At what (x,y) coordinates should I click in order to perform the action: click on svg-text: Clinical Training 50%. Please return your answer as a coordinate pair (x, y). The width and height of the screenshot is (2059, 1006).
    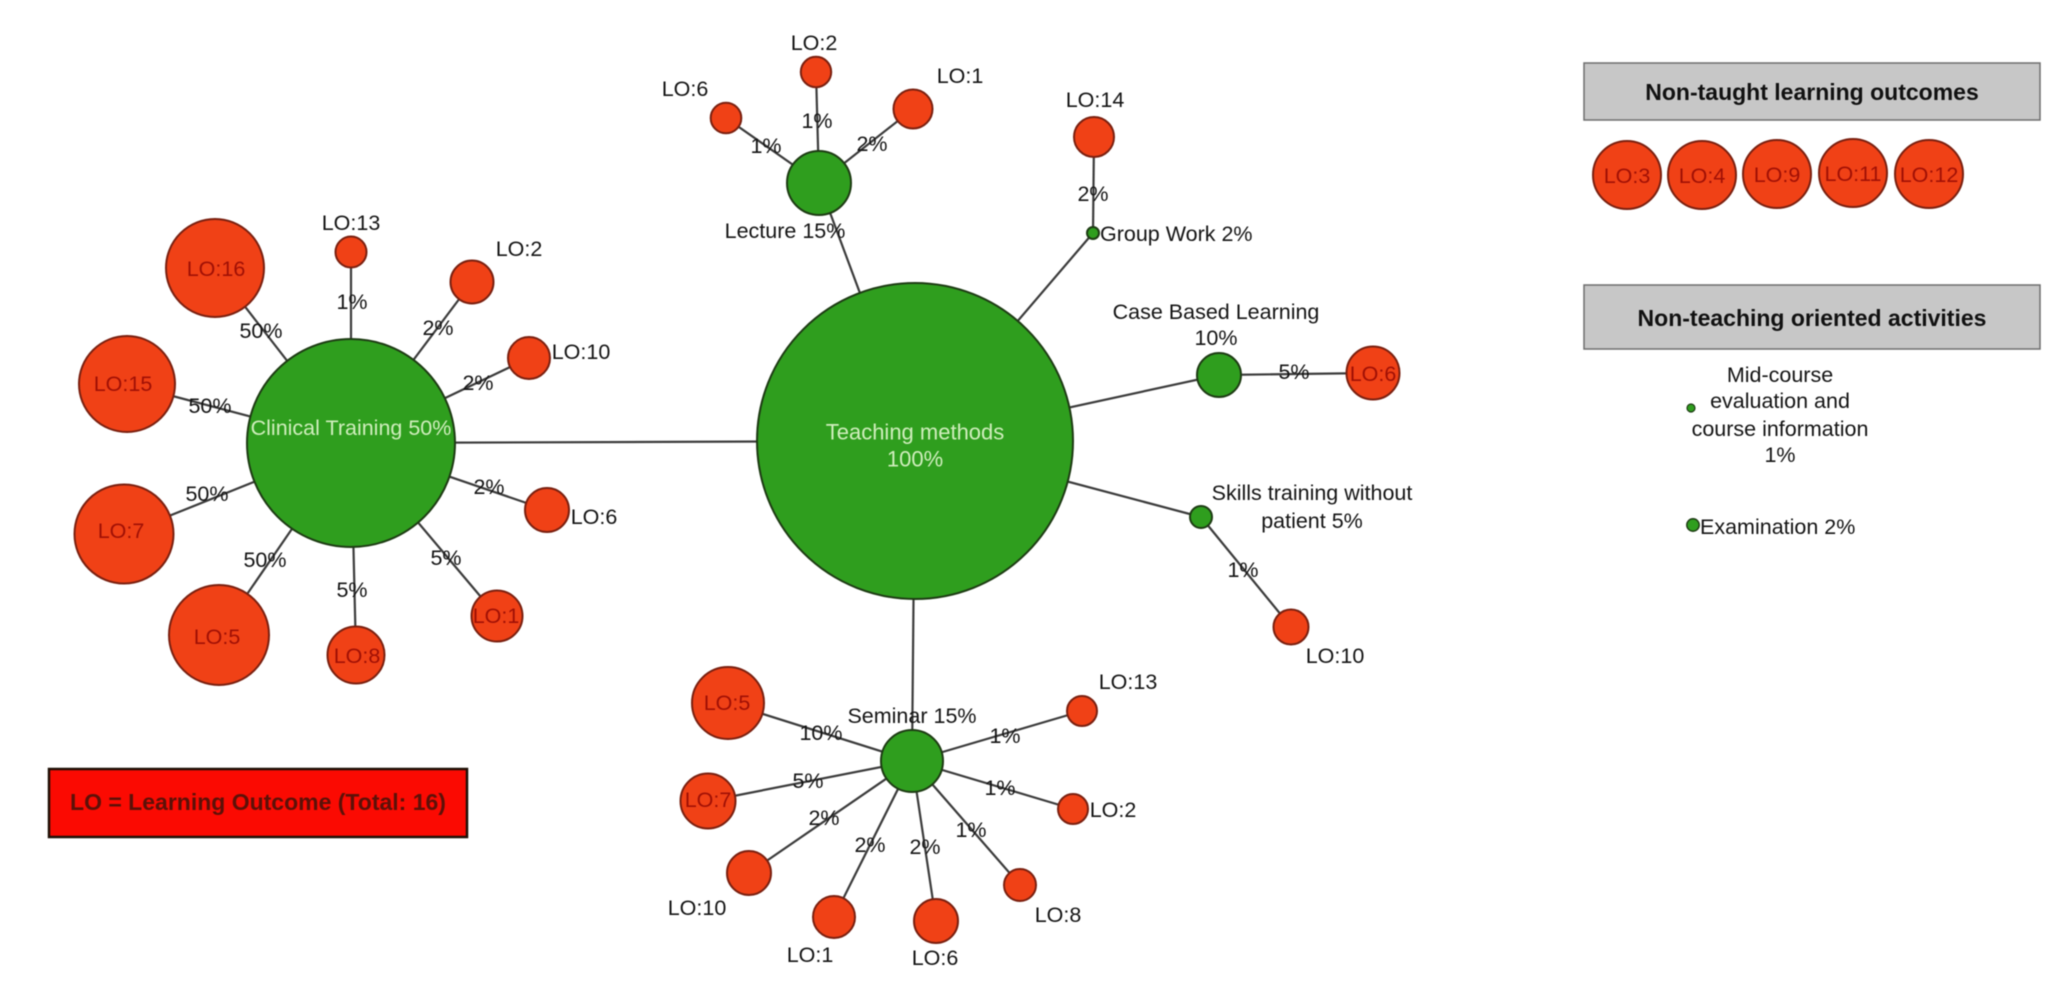
    Looking at the image, I should click on (351, 428).